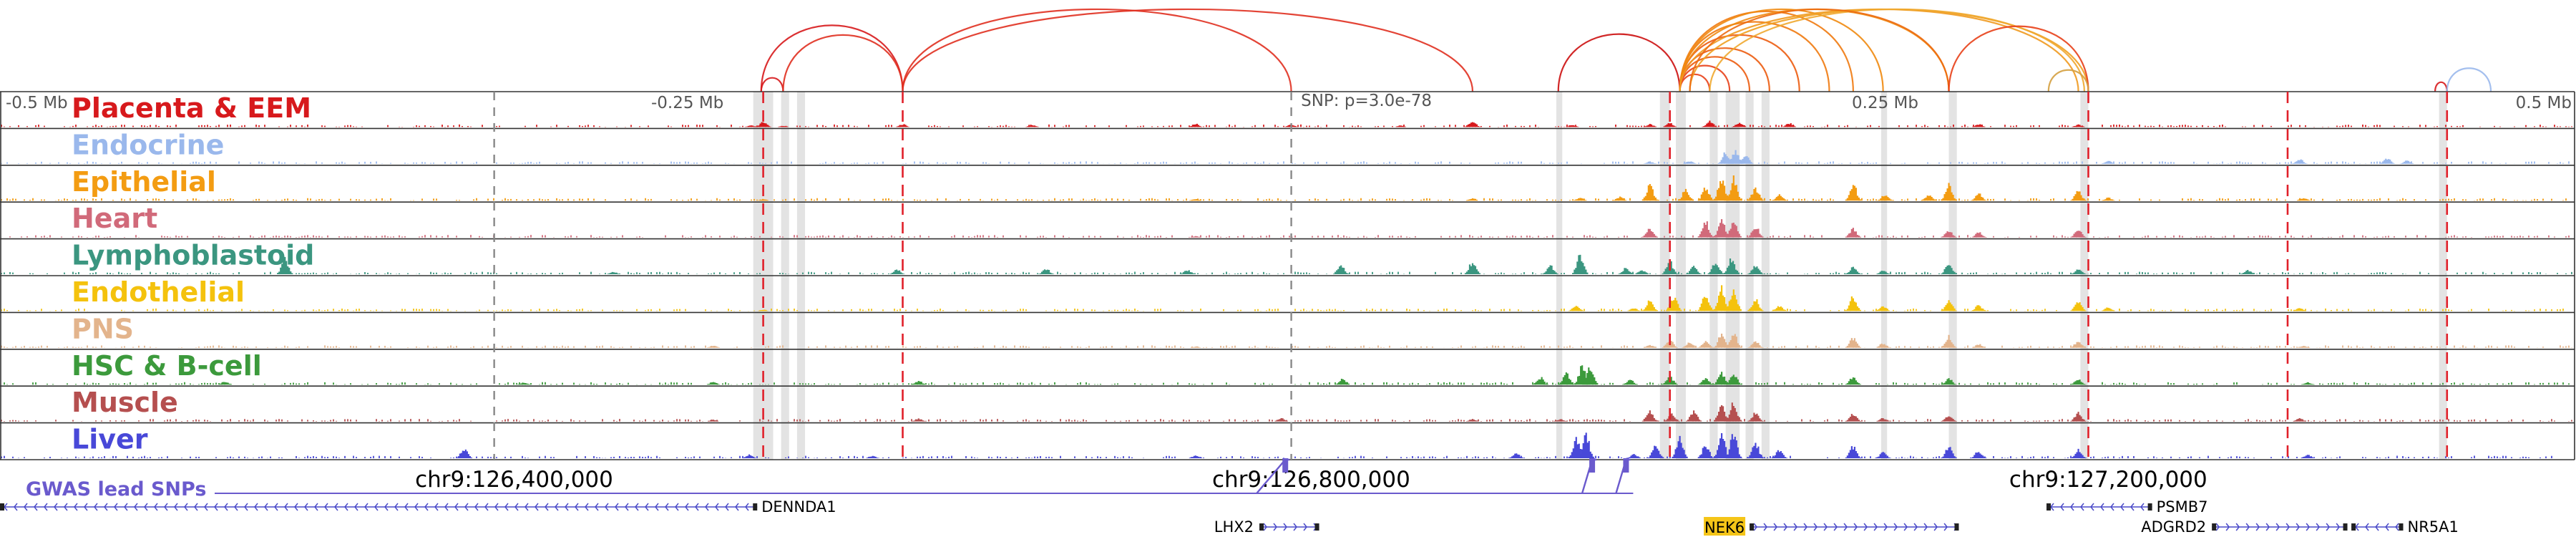 This screenshot has width=2576, height=537. I want to click on chromatin-loops, so click(1626, 50).